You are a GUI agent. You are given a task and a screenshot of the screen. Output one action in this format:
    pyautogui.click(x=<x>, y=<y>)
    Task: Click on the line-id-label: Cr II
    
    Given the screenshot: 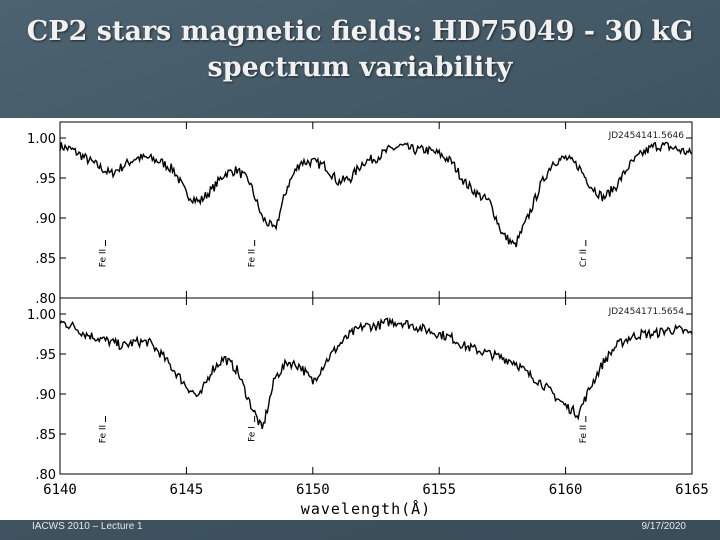 What is the action you would take?
    pyautogui.click(x=584, y=258)
    